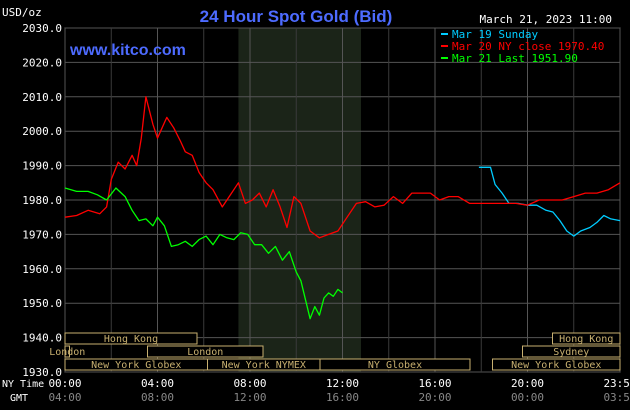 The width and height of the screenshot is (630, 410). What do you see at coordinates (42, 62) in the screenshot?
I see `y-tick-label: 2020.0` at bounding box center [42, 62].